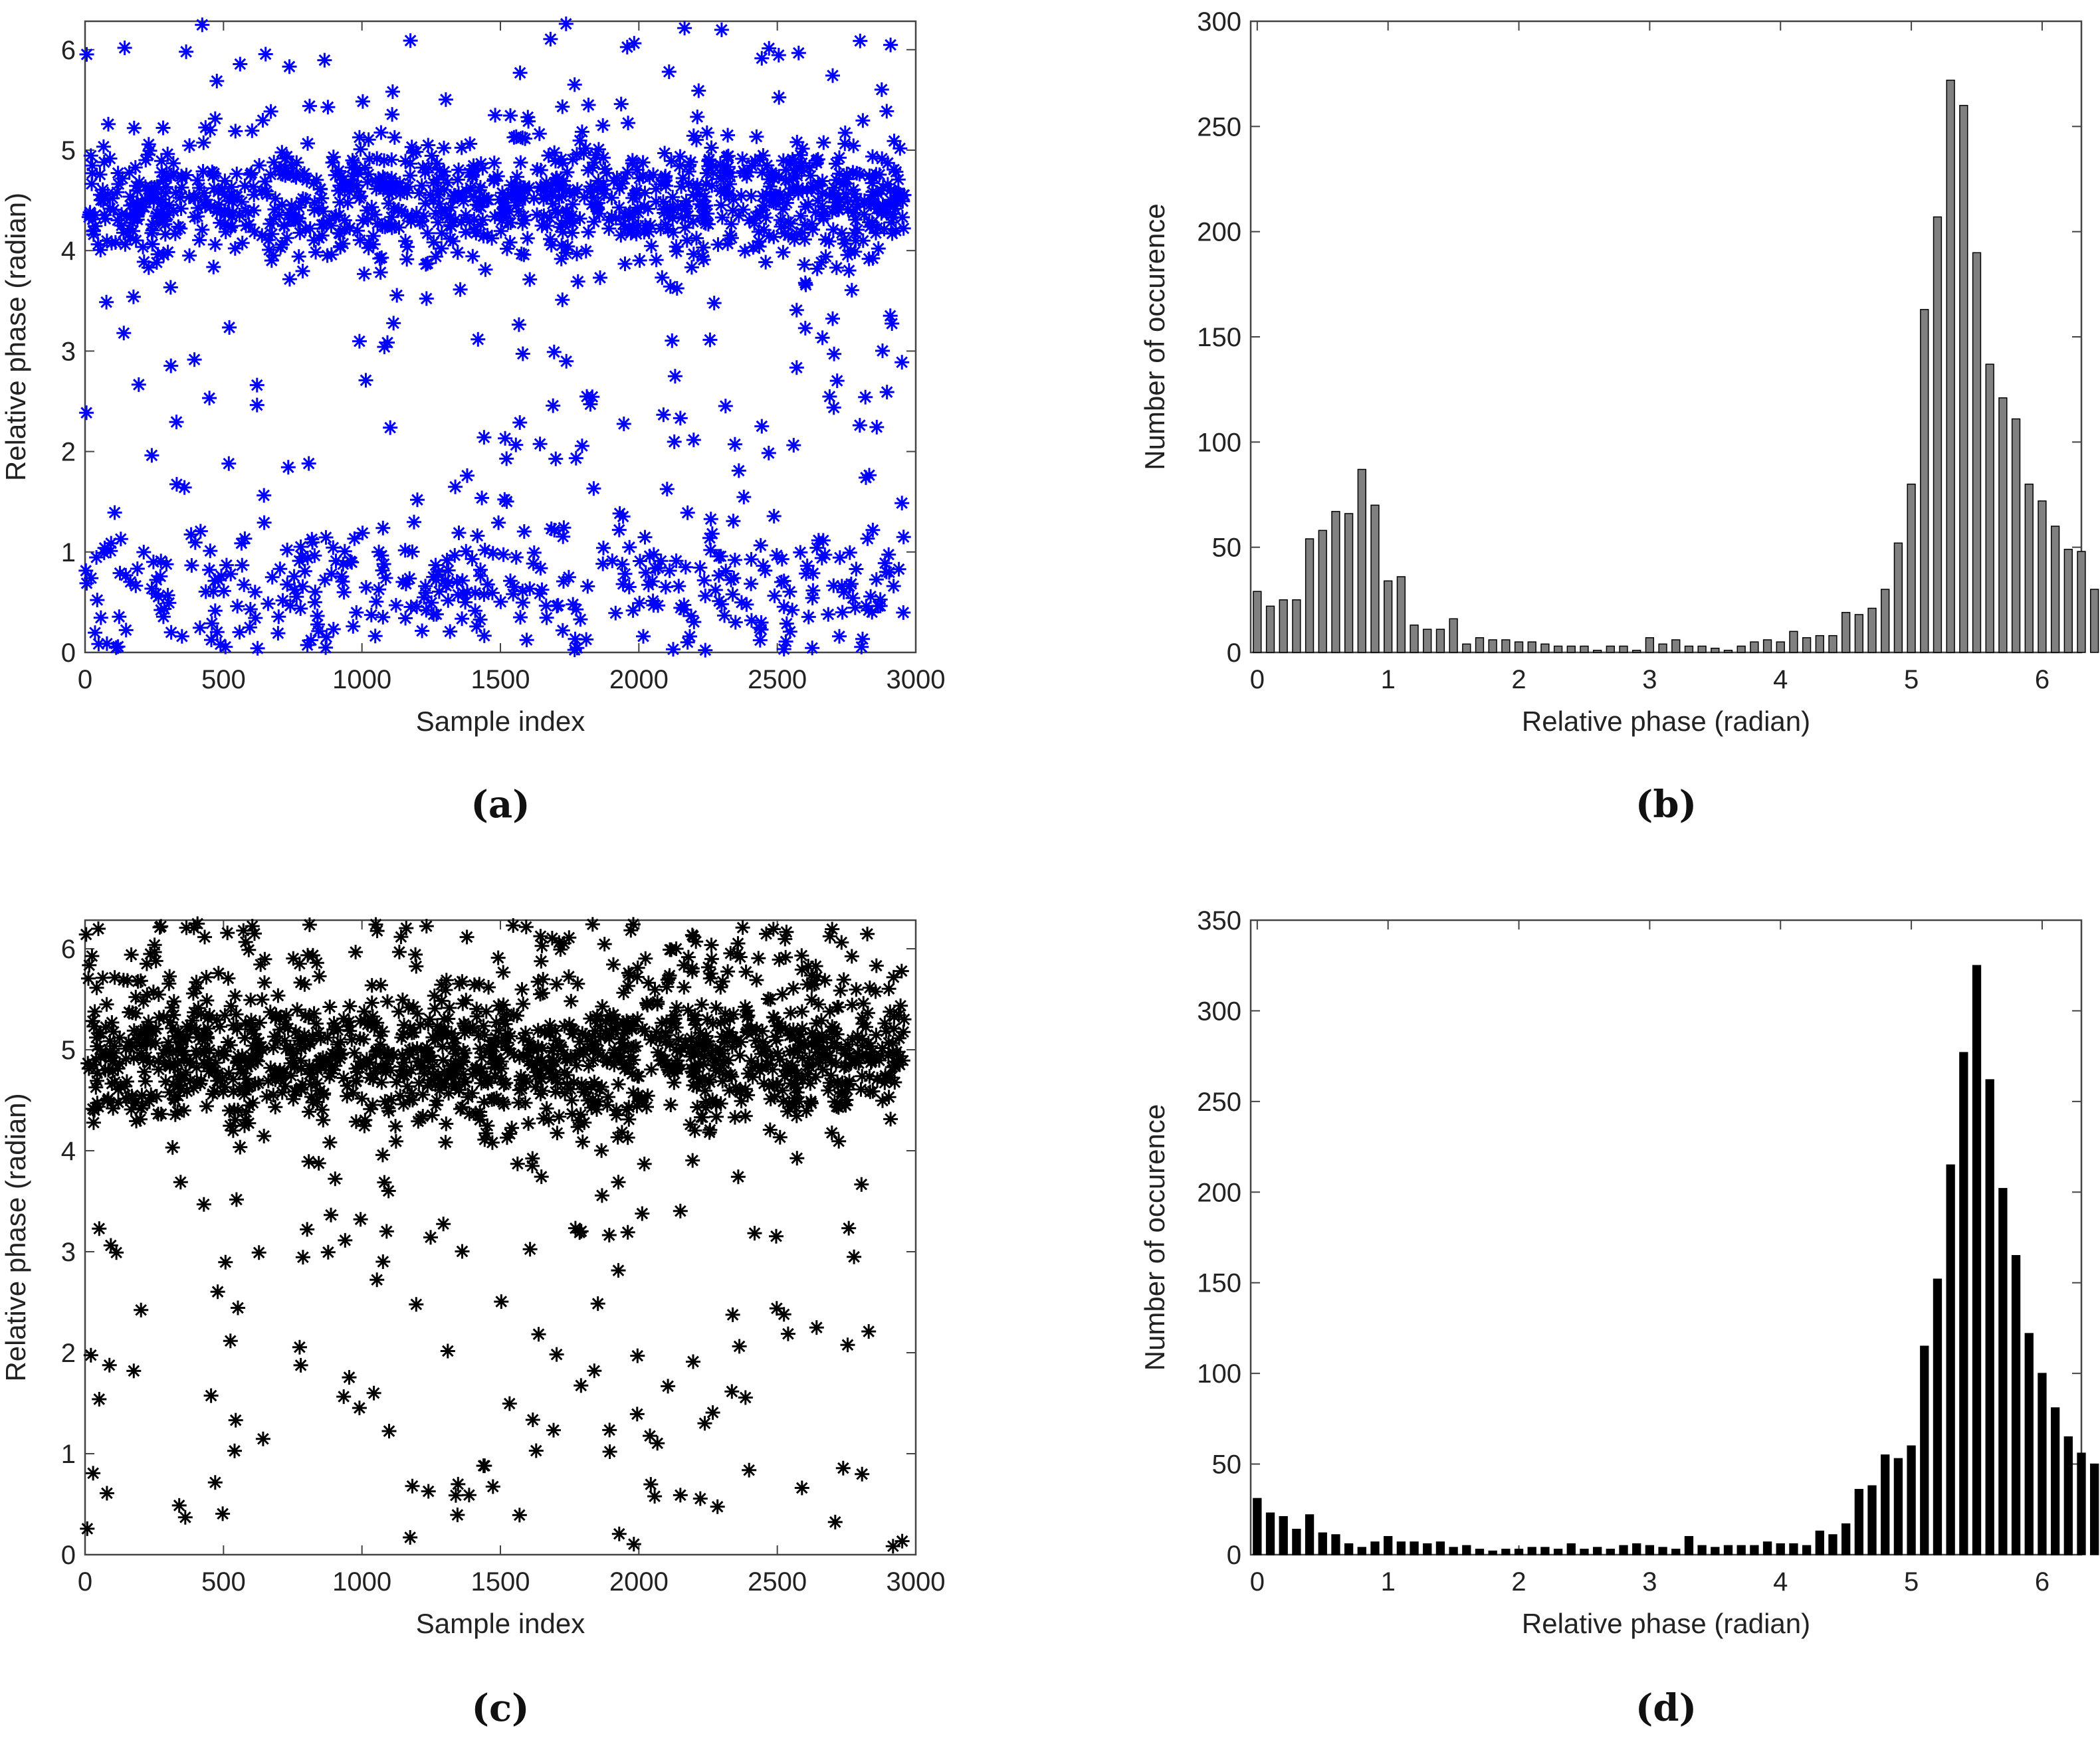 Image resolution: width=2100 pixels, height=1754 pixels. I want to click on y-tick-label: 150, so click(1219, 338).